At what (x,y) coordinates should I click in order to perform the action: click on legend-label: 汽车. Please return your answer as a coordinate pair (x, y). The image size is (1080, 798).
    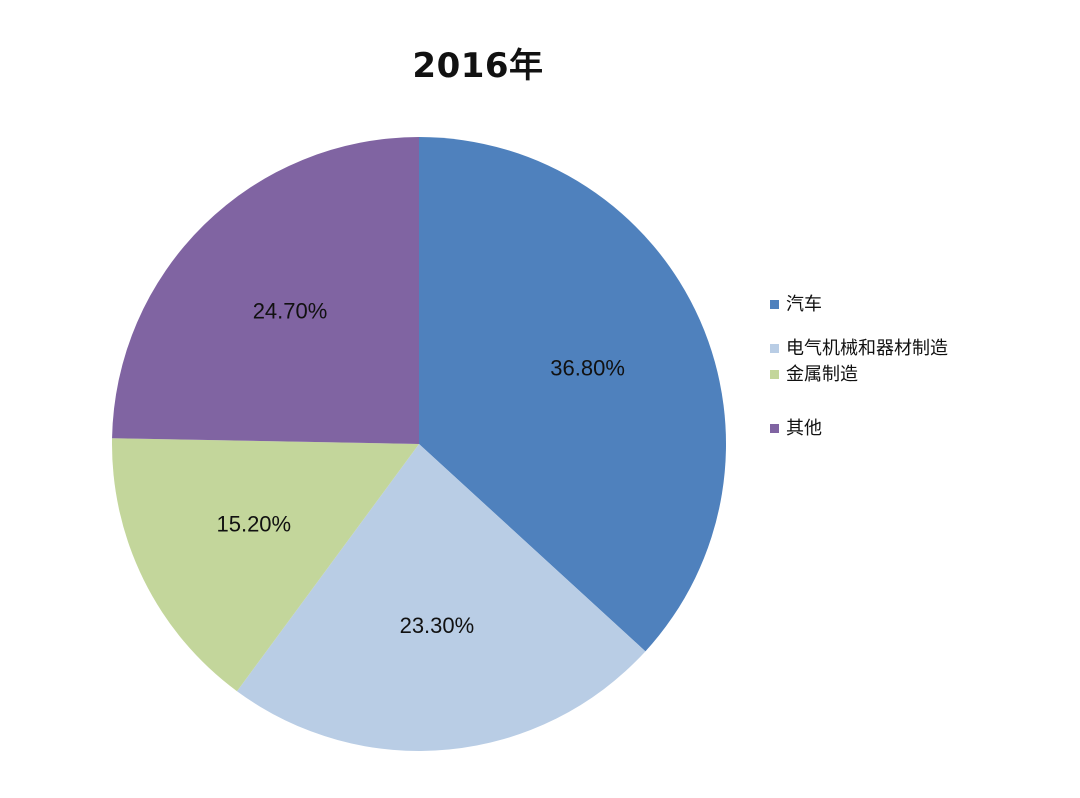
    Looking at the image, I should click on (804, 304).